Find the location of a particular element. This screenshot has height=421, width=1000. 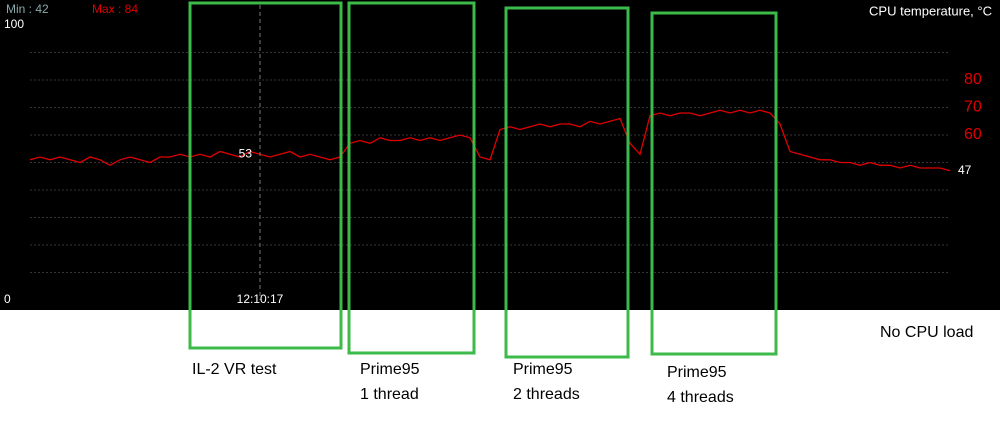

y-tick-label: 0 is located at coordinates (7, 299).